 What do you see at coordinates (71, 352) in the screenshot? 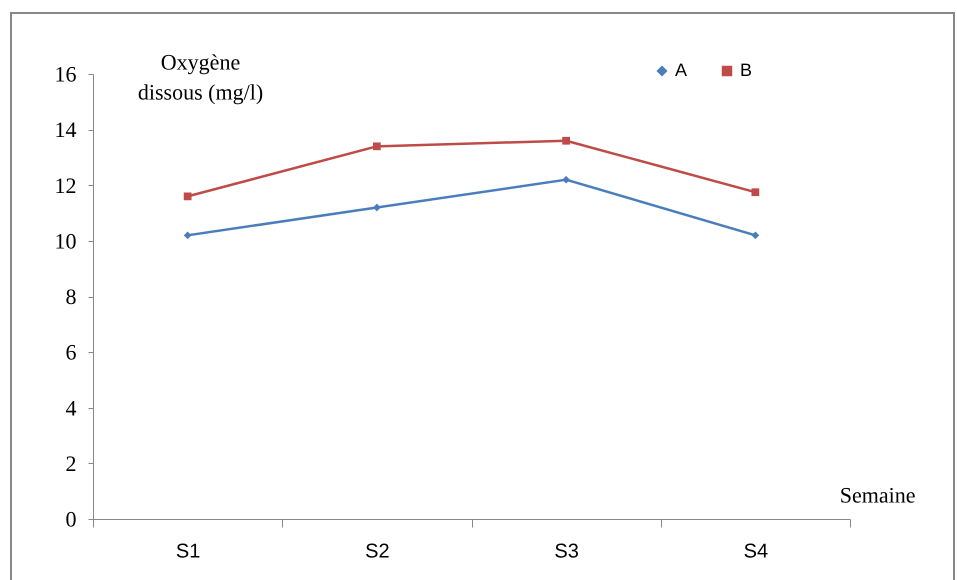
I see `y-tick-label: 6` at bounding box center [71, 352].